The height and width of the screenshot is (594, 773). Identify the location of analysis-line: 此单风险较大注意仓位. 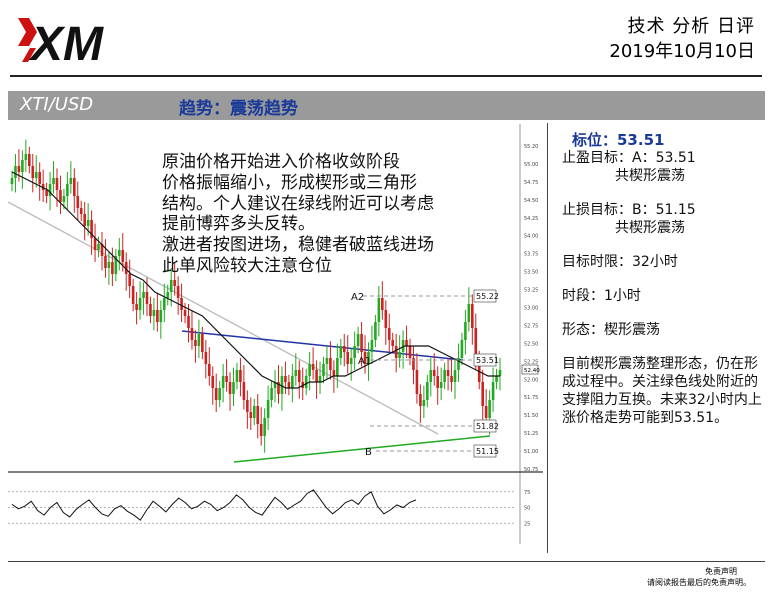
(247, 265).